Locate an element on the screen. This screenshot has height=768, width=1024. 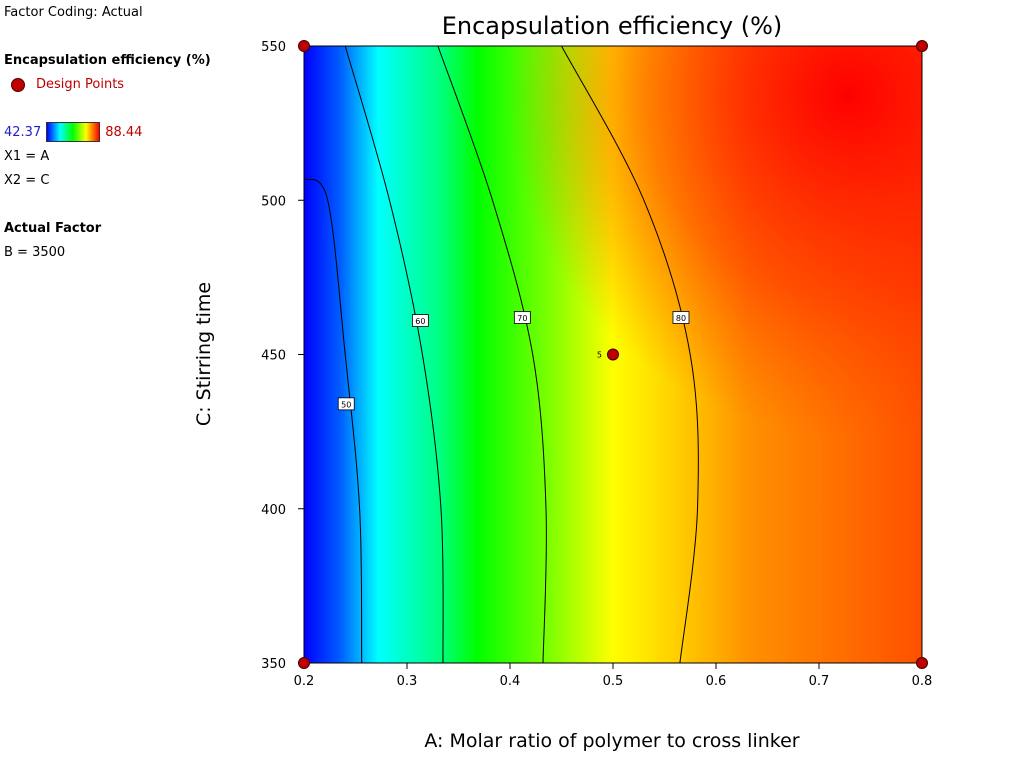
y-axis-label: C: Stirring time is located at coordinates (204, 354).